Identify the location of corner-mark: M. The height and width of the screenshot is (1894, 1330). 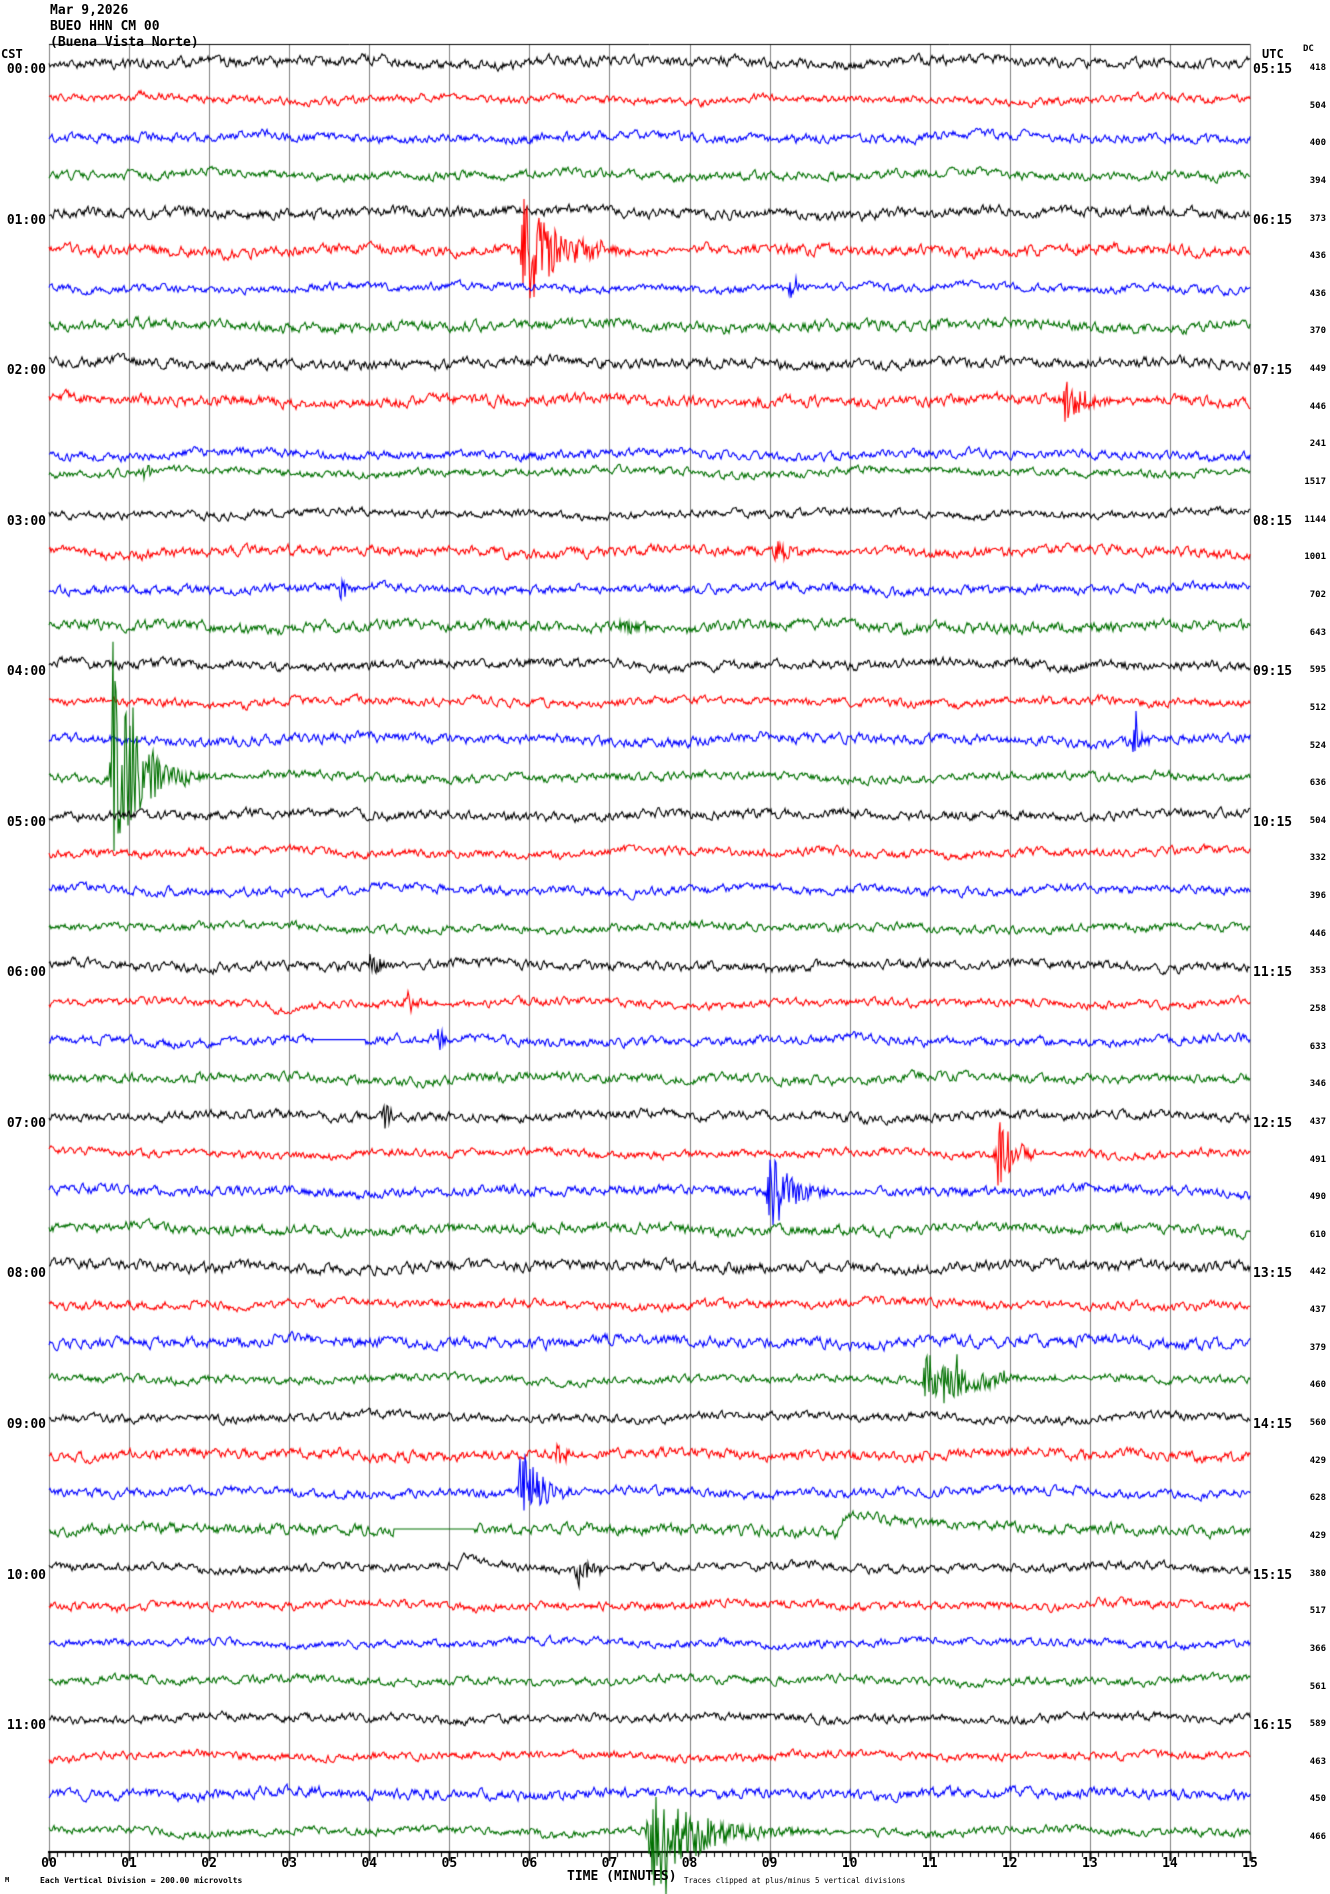
(7, 1880).